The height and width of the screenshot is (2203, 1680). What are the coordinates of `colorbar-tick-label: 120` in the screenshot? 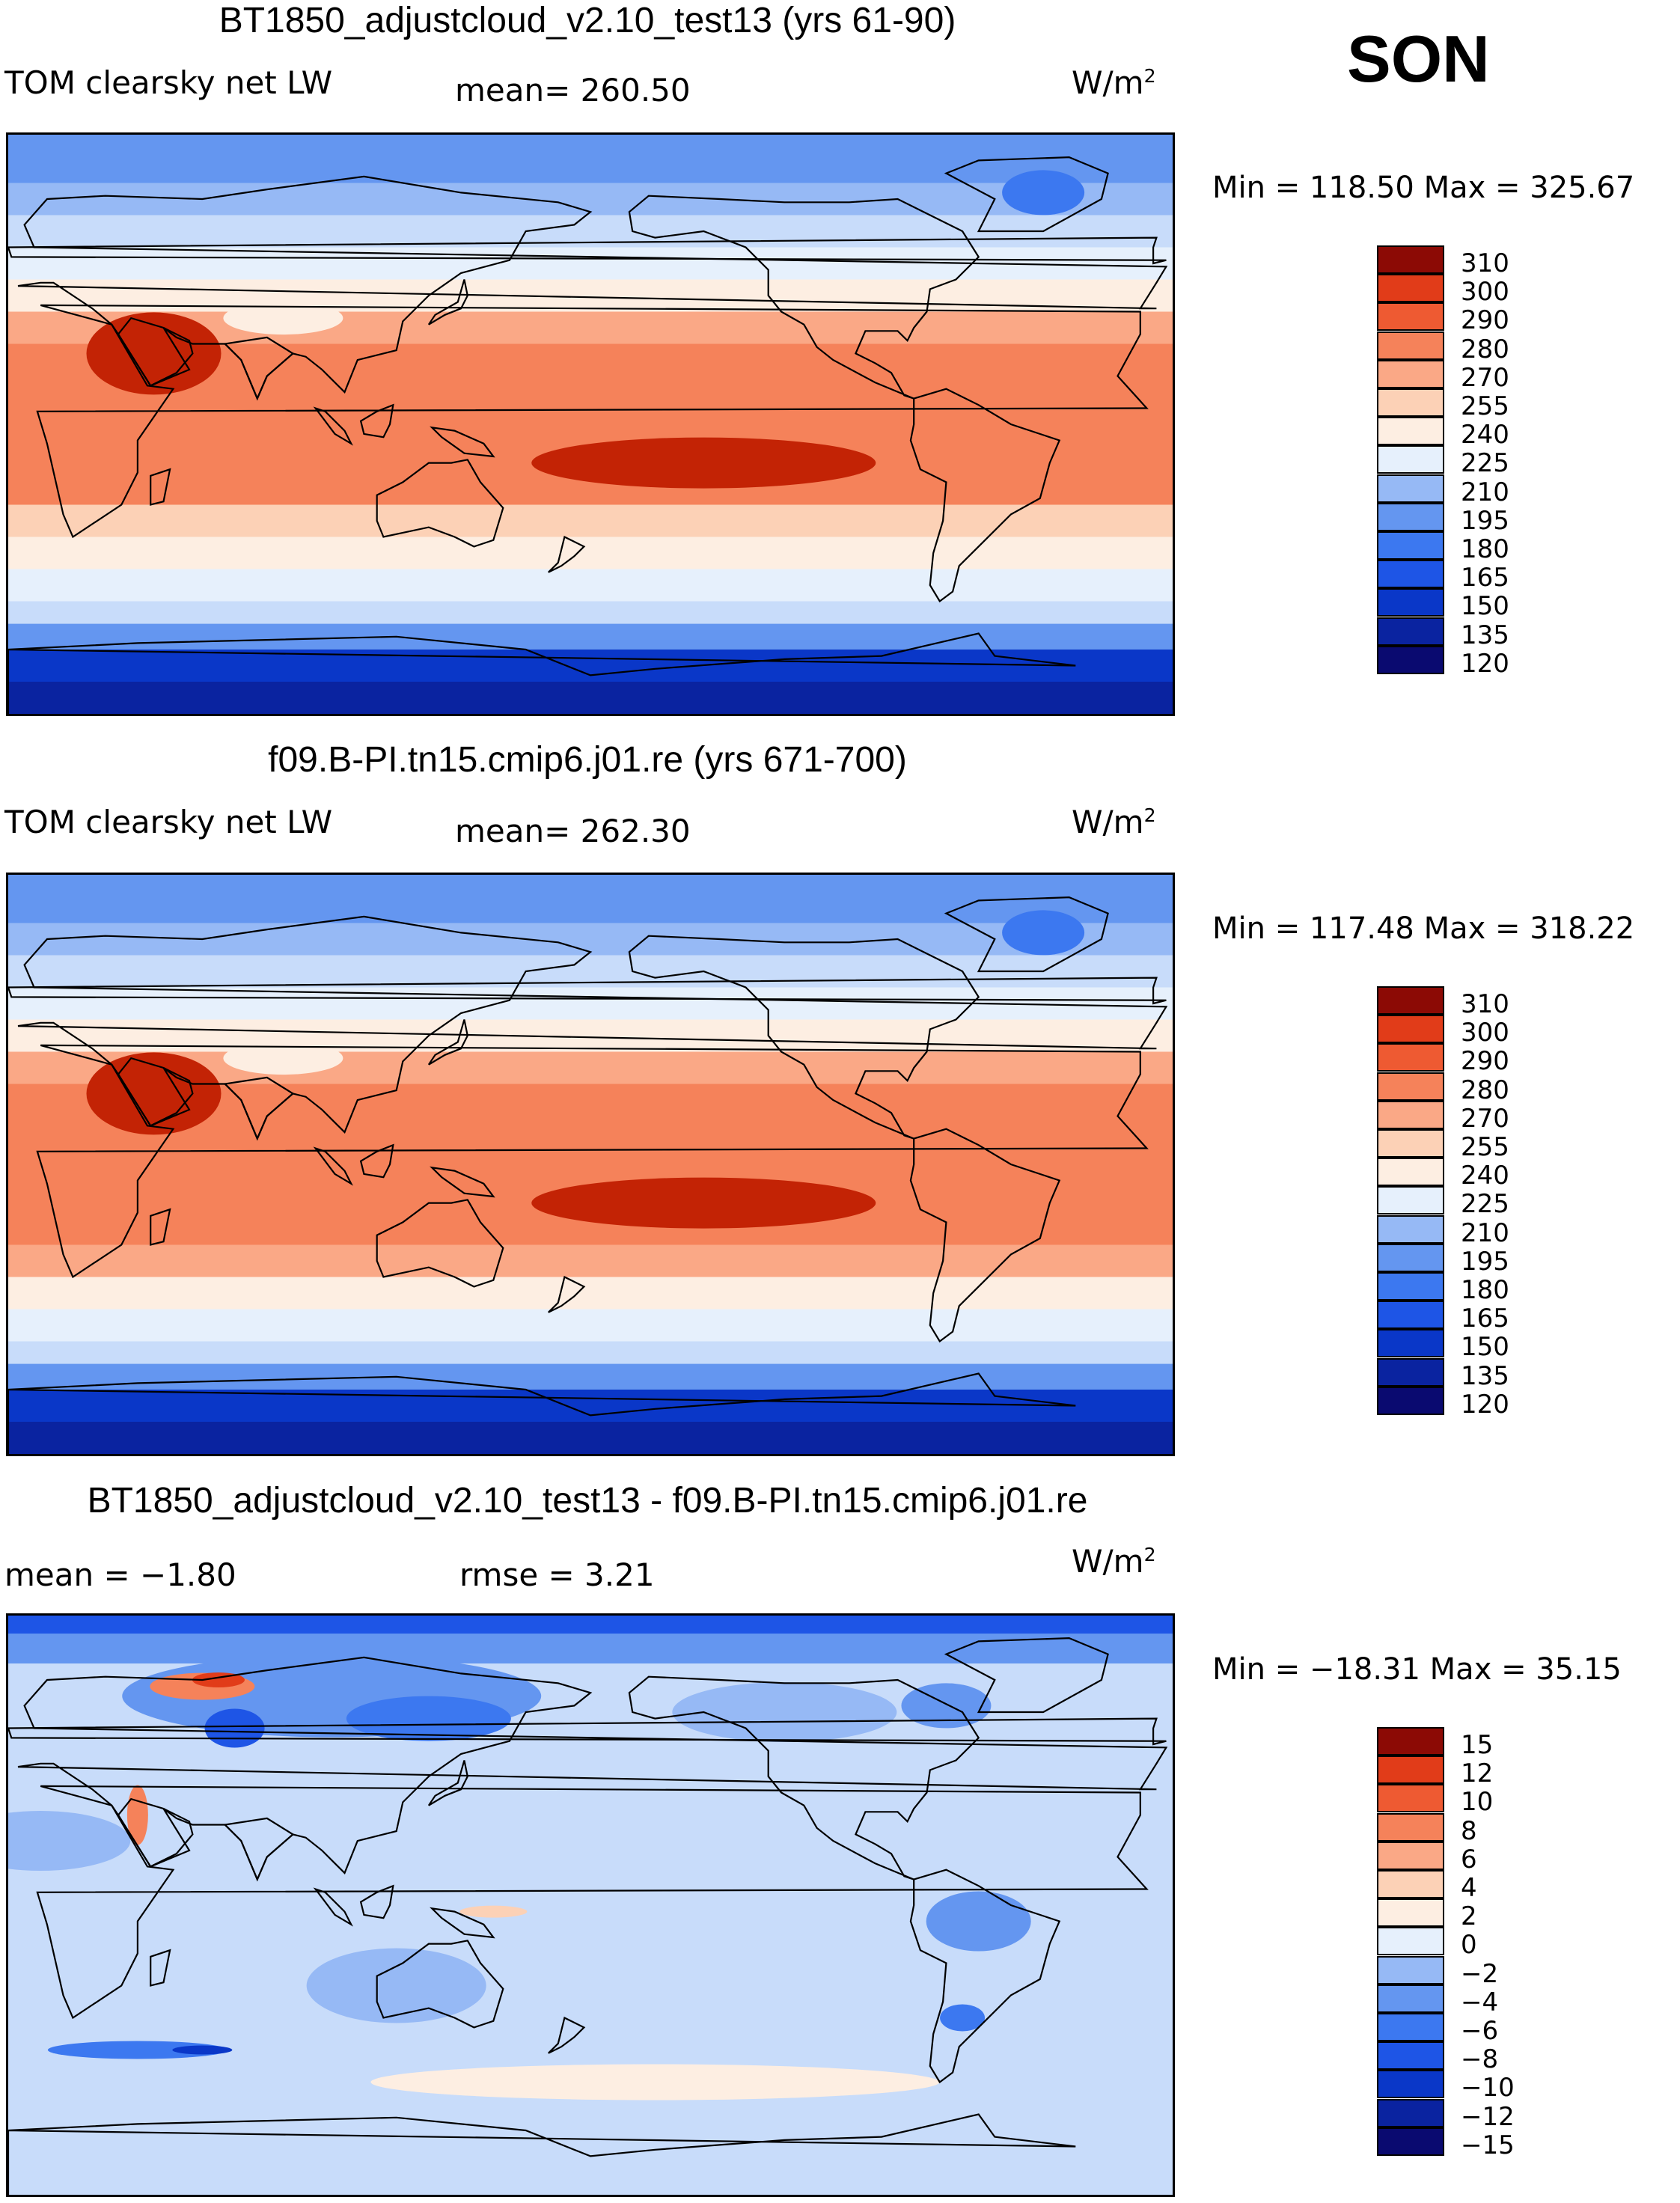 It's located at (1485, 1404).